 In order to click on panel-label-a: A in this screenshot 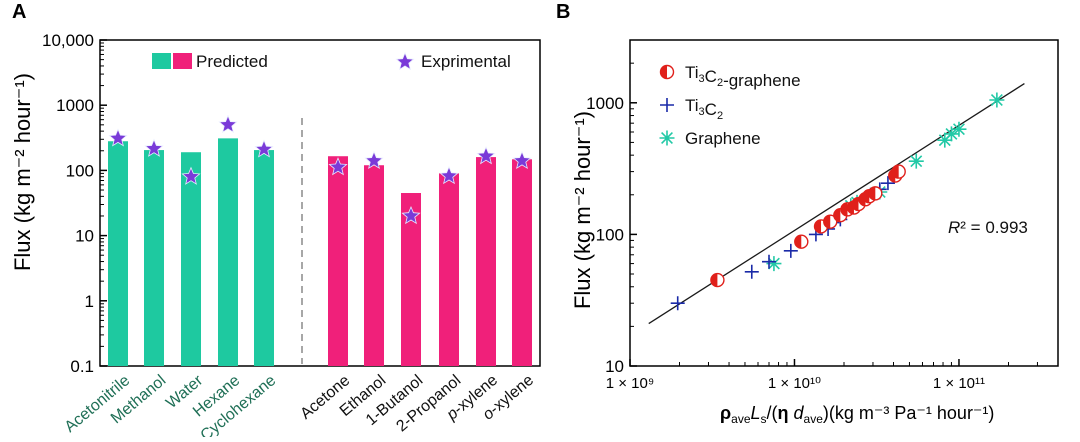, I will do `click(19, 12)`.